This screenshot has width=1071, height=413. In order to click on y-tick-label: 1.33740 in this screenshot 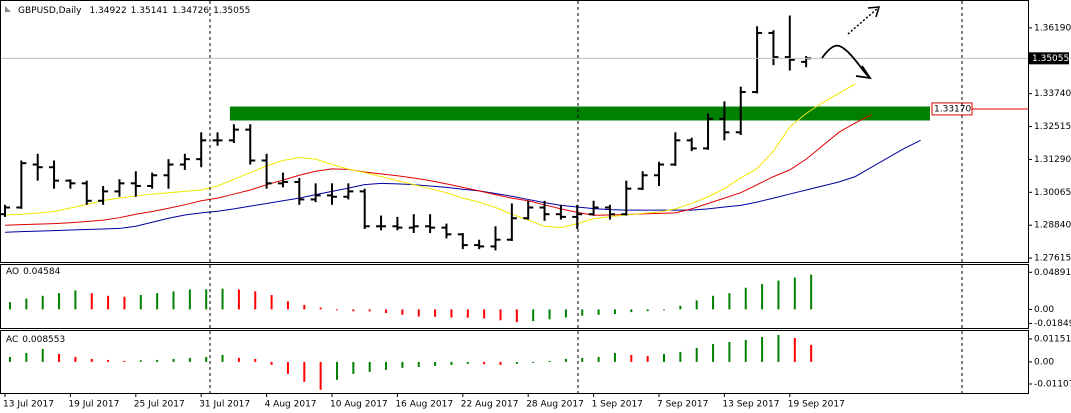, I will do `click(1052, 94)`.